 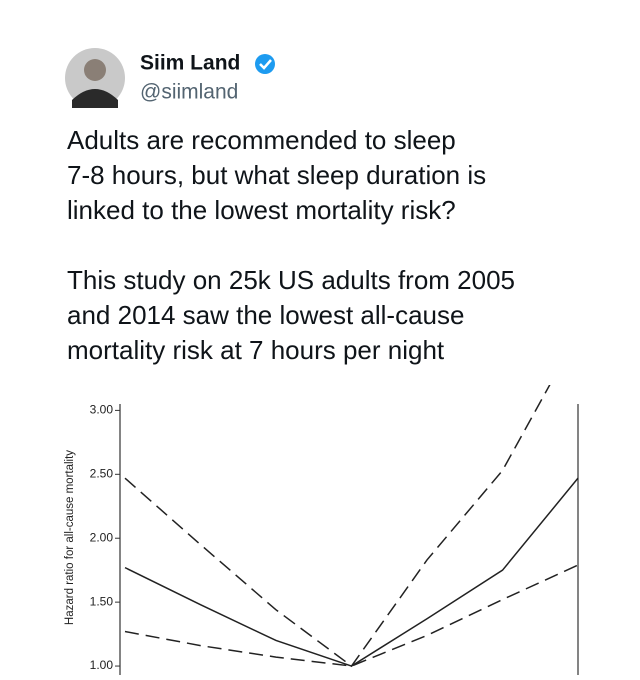 What do you see at coordinates (102, 473) in the screenshot?
I see `y-tick-label: 2.50` at bounding box center [102, 473].